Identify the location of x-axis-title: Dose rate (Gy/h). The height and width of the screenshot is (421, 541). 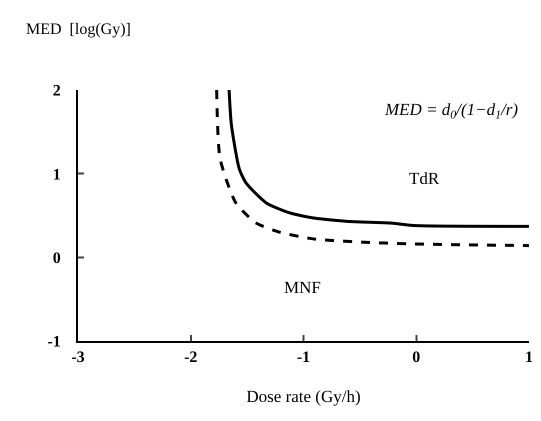
(303, 396).